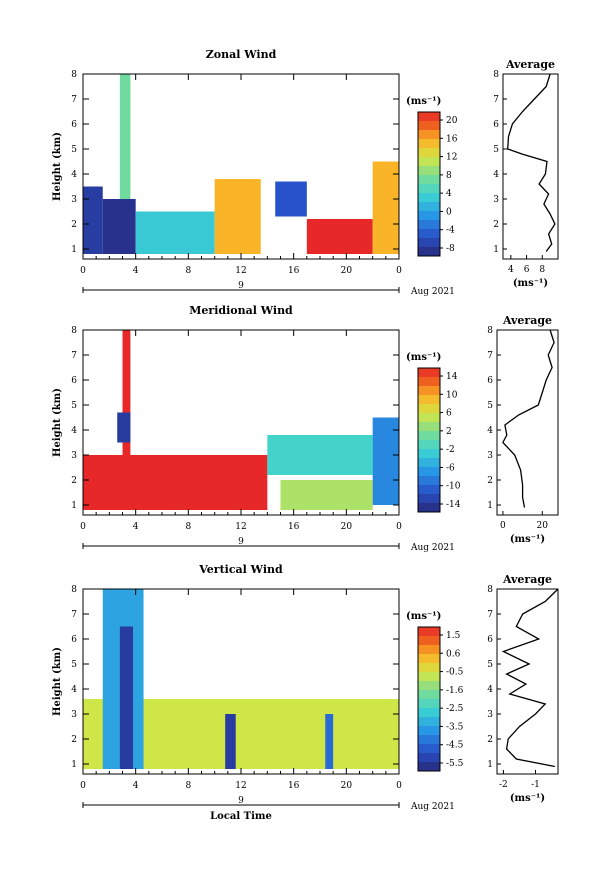 The width and height of the screenshot is (610, 873). What do you see at coordinates (450, 450) in the screenshot?
I see `colorbar-tick-label: -2` at bounding box center [450, 450].